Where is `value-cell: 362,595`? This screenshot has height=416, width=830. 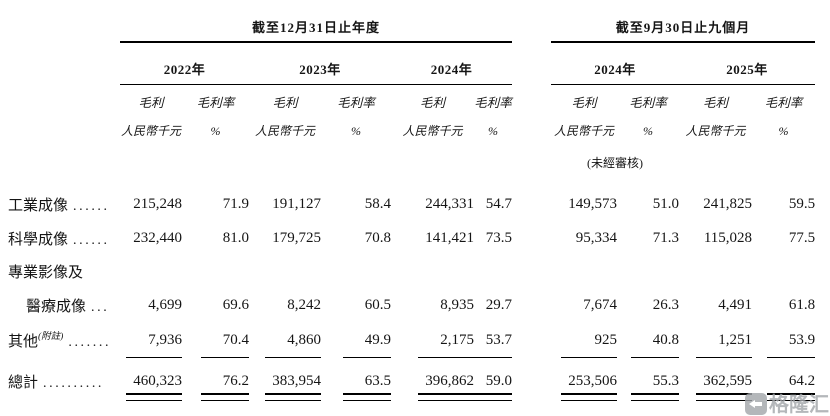
value-cell: 362,595 is located at coordinates (716, 381).